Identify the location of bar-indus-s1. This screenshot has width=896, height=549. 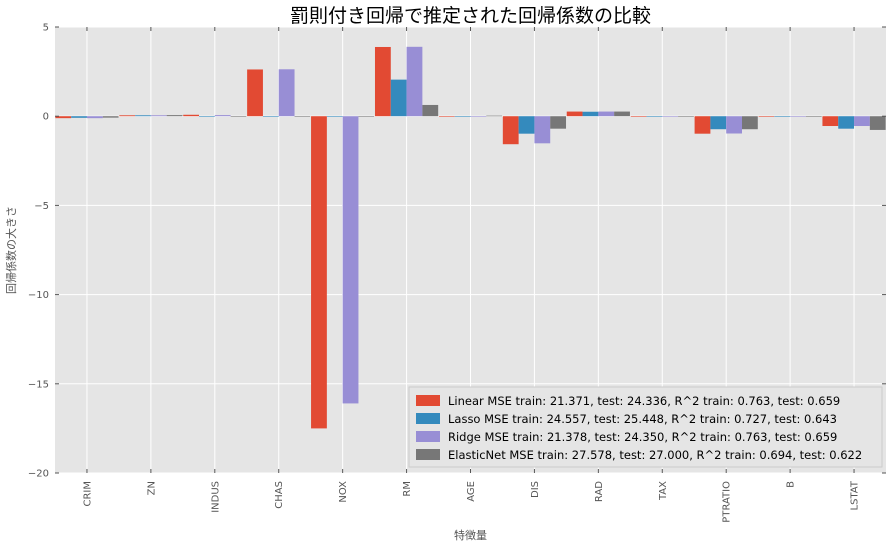
(207, 116).